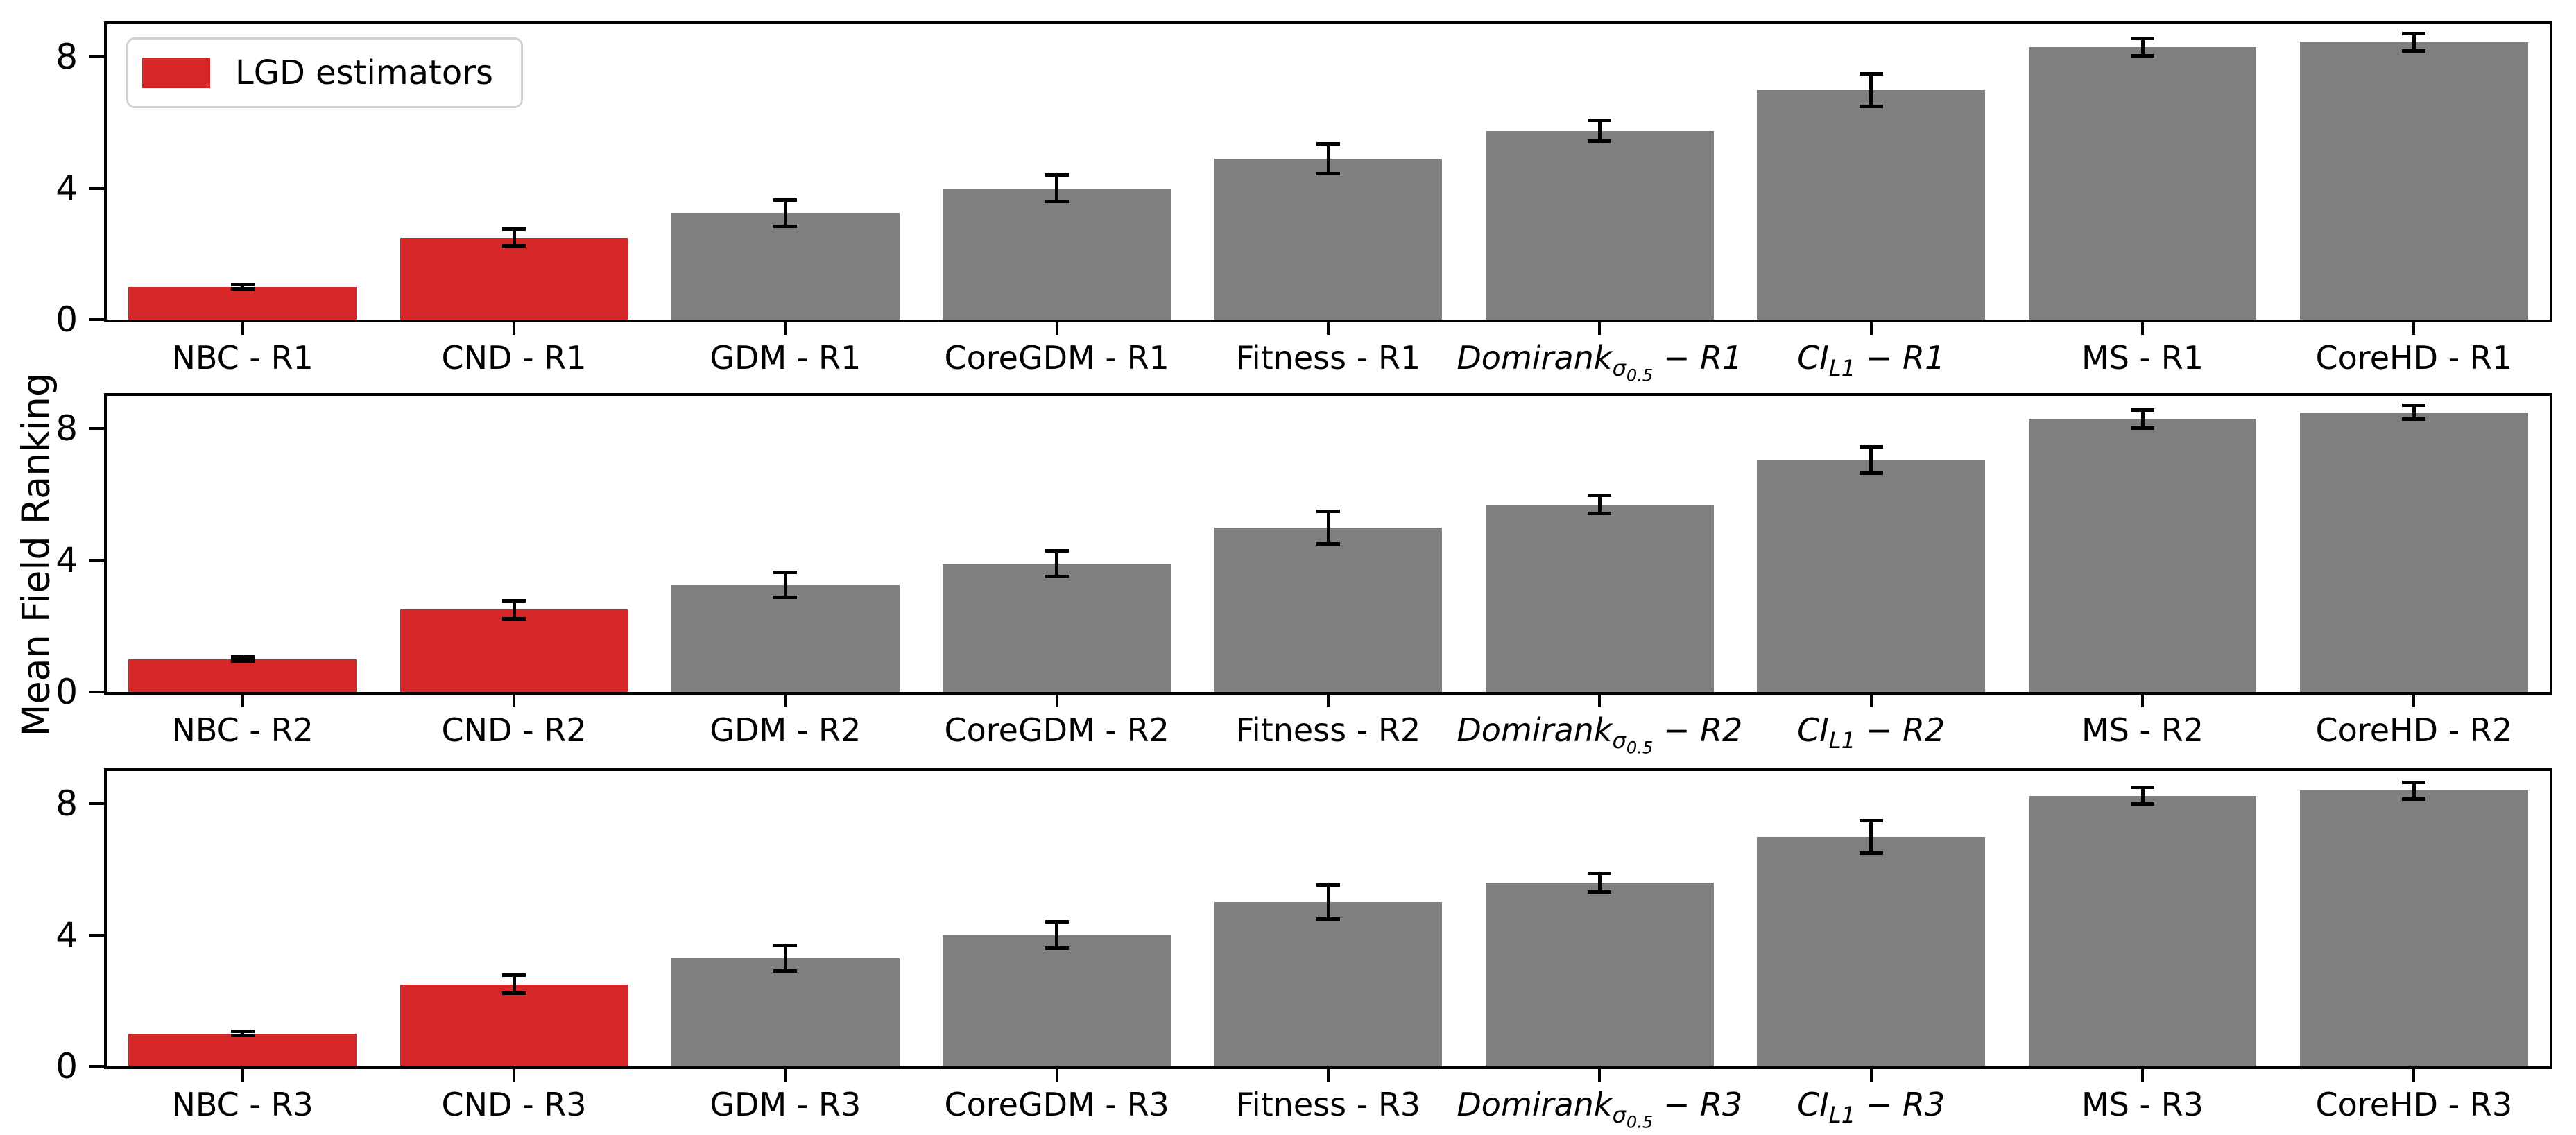  Describe the element at coordinates (1600, 734) in the screenshot. I see `math-label: Domirankσ0.5 − R2` at that location.